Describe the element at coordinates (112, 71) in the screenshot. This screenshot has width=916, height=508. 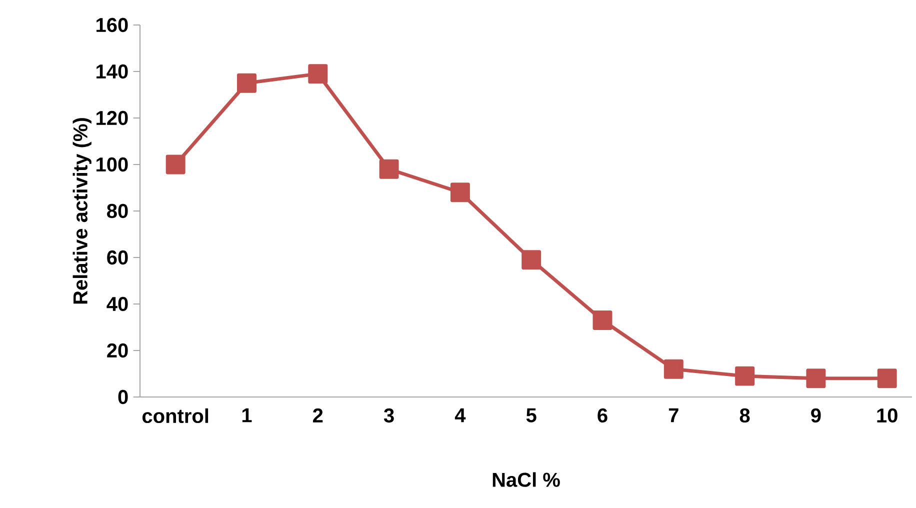
I see `y-tick-label: 140` at that location.